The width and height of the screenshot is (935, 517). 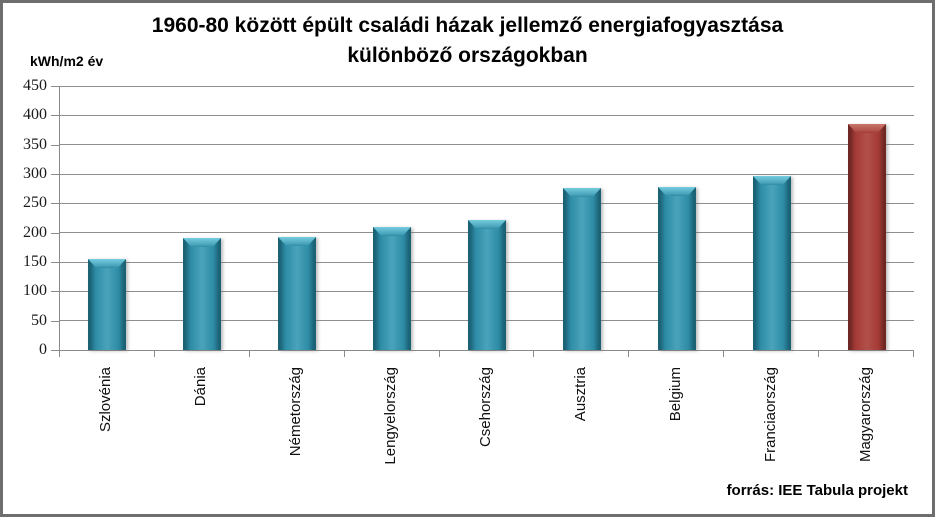 I want to click on x-category-label-magyarorszag: Magyarország, so click(x=865, y=415).